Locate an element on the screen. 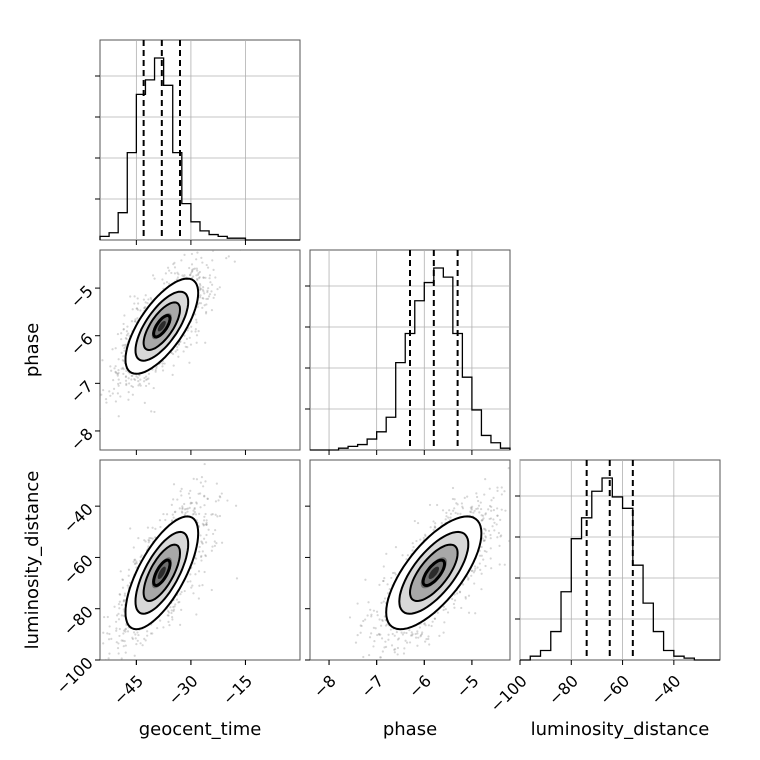  panel-content is located at coordinates (171, 335).